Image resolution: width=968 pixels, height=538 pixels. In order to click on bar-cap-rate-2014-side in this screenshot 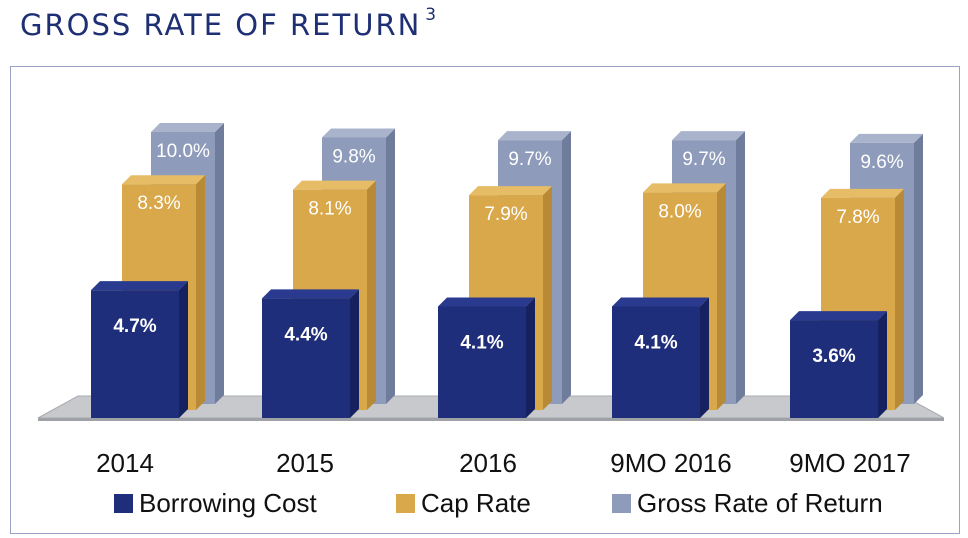, I will do `click(200, 292)`.